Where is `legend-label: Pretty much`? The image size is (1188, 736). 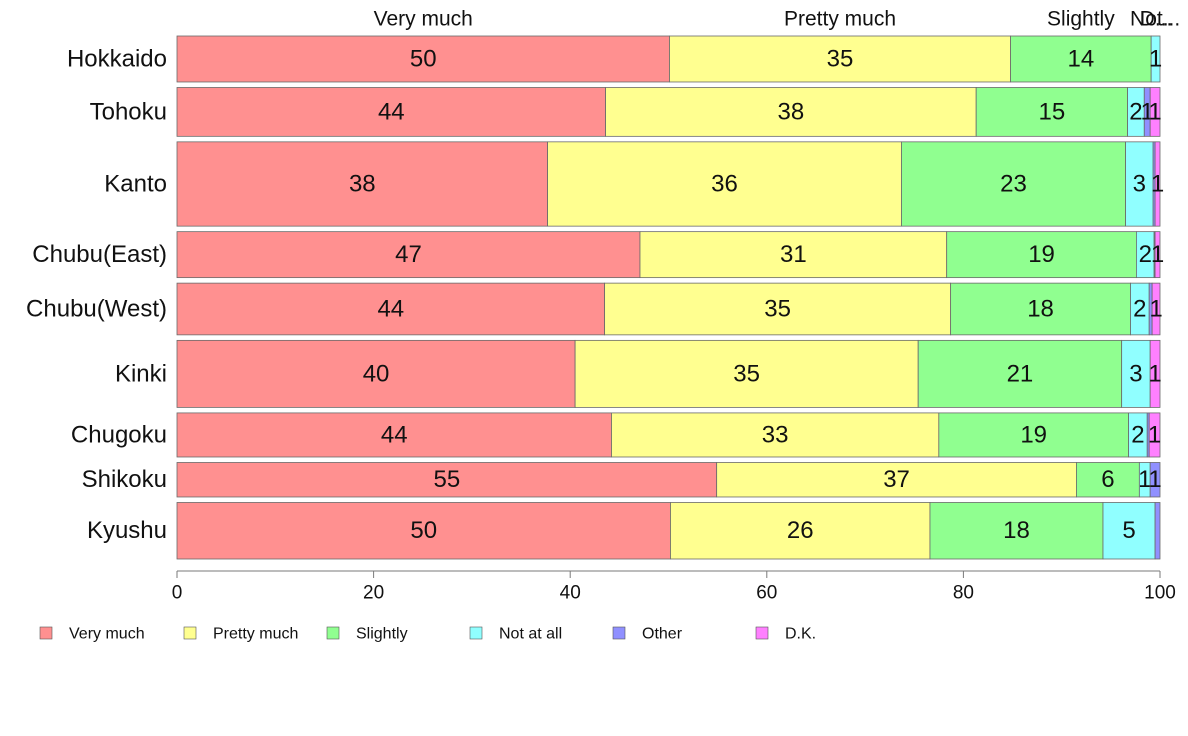 legend-label: Pretty much is located at coordinates (255, 634).